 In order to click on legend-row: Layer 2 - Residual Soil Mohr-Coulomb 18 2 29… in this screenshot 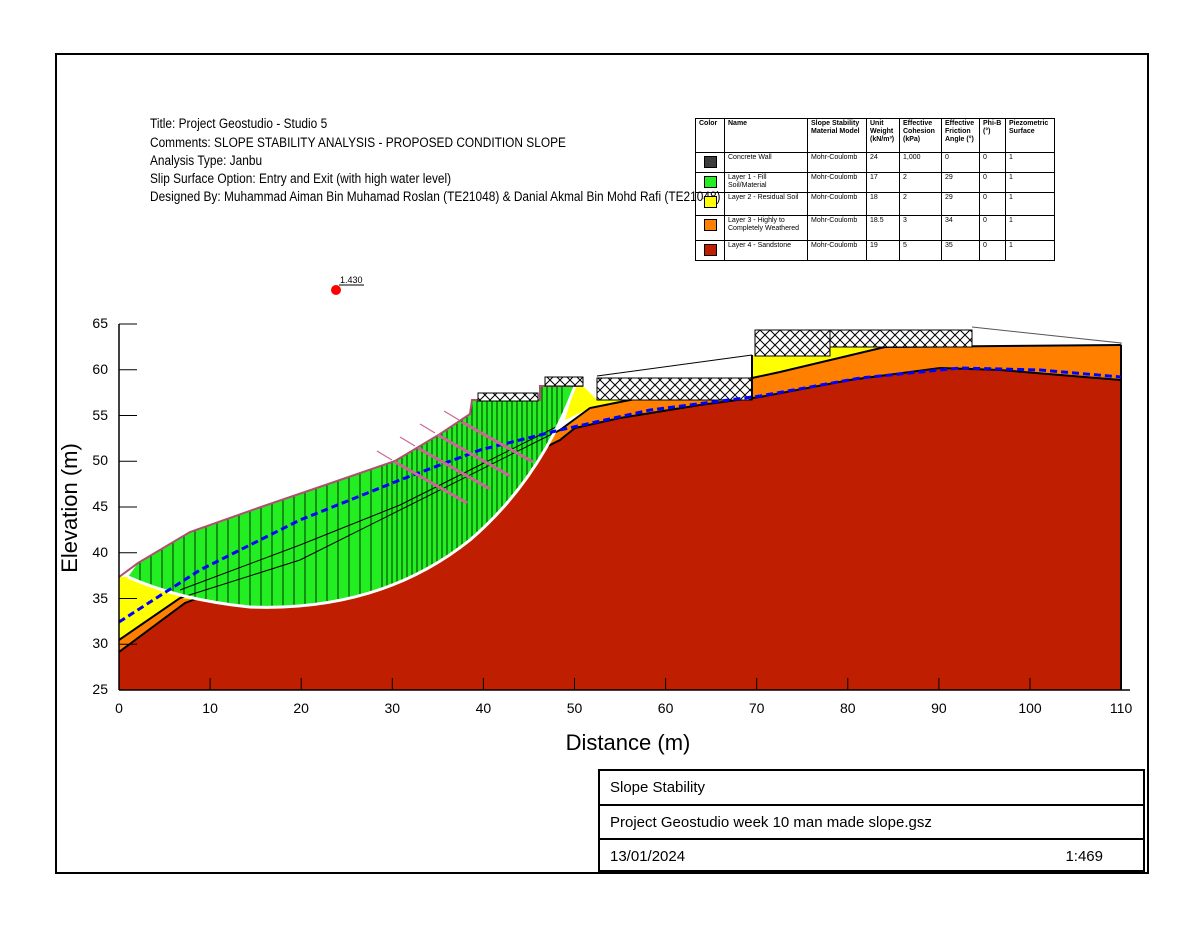, I will do `click(875, 204)`.